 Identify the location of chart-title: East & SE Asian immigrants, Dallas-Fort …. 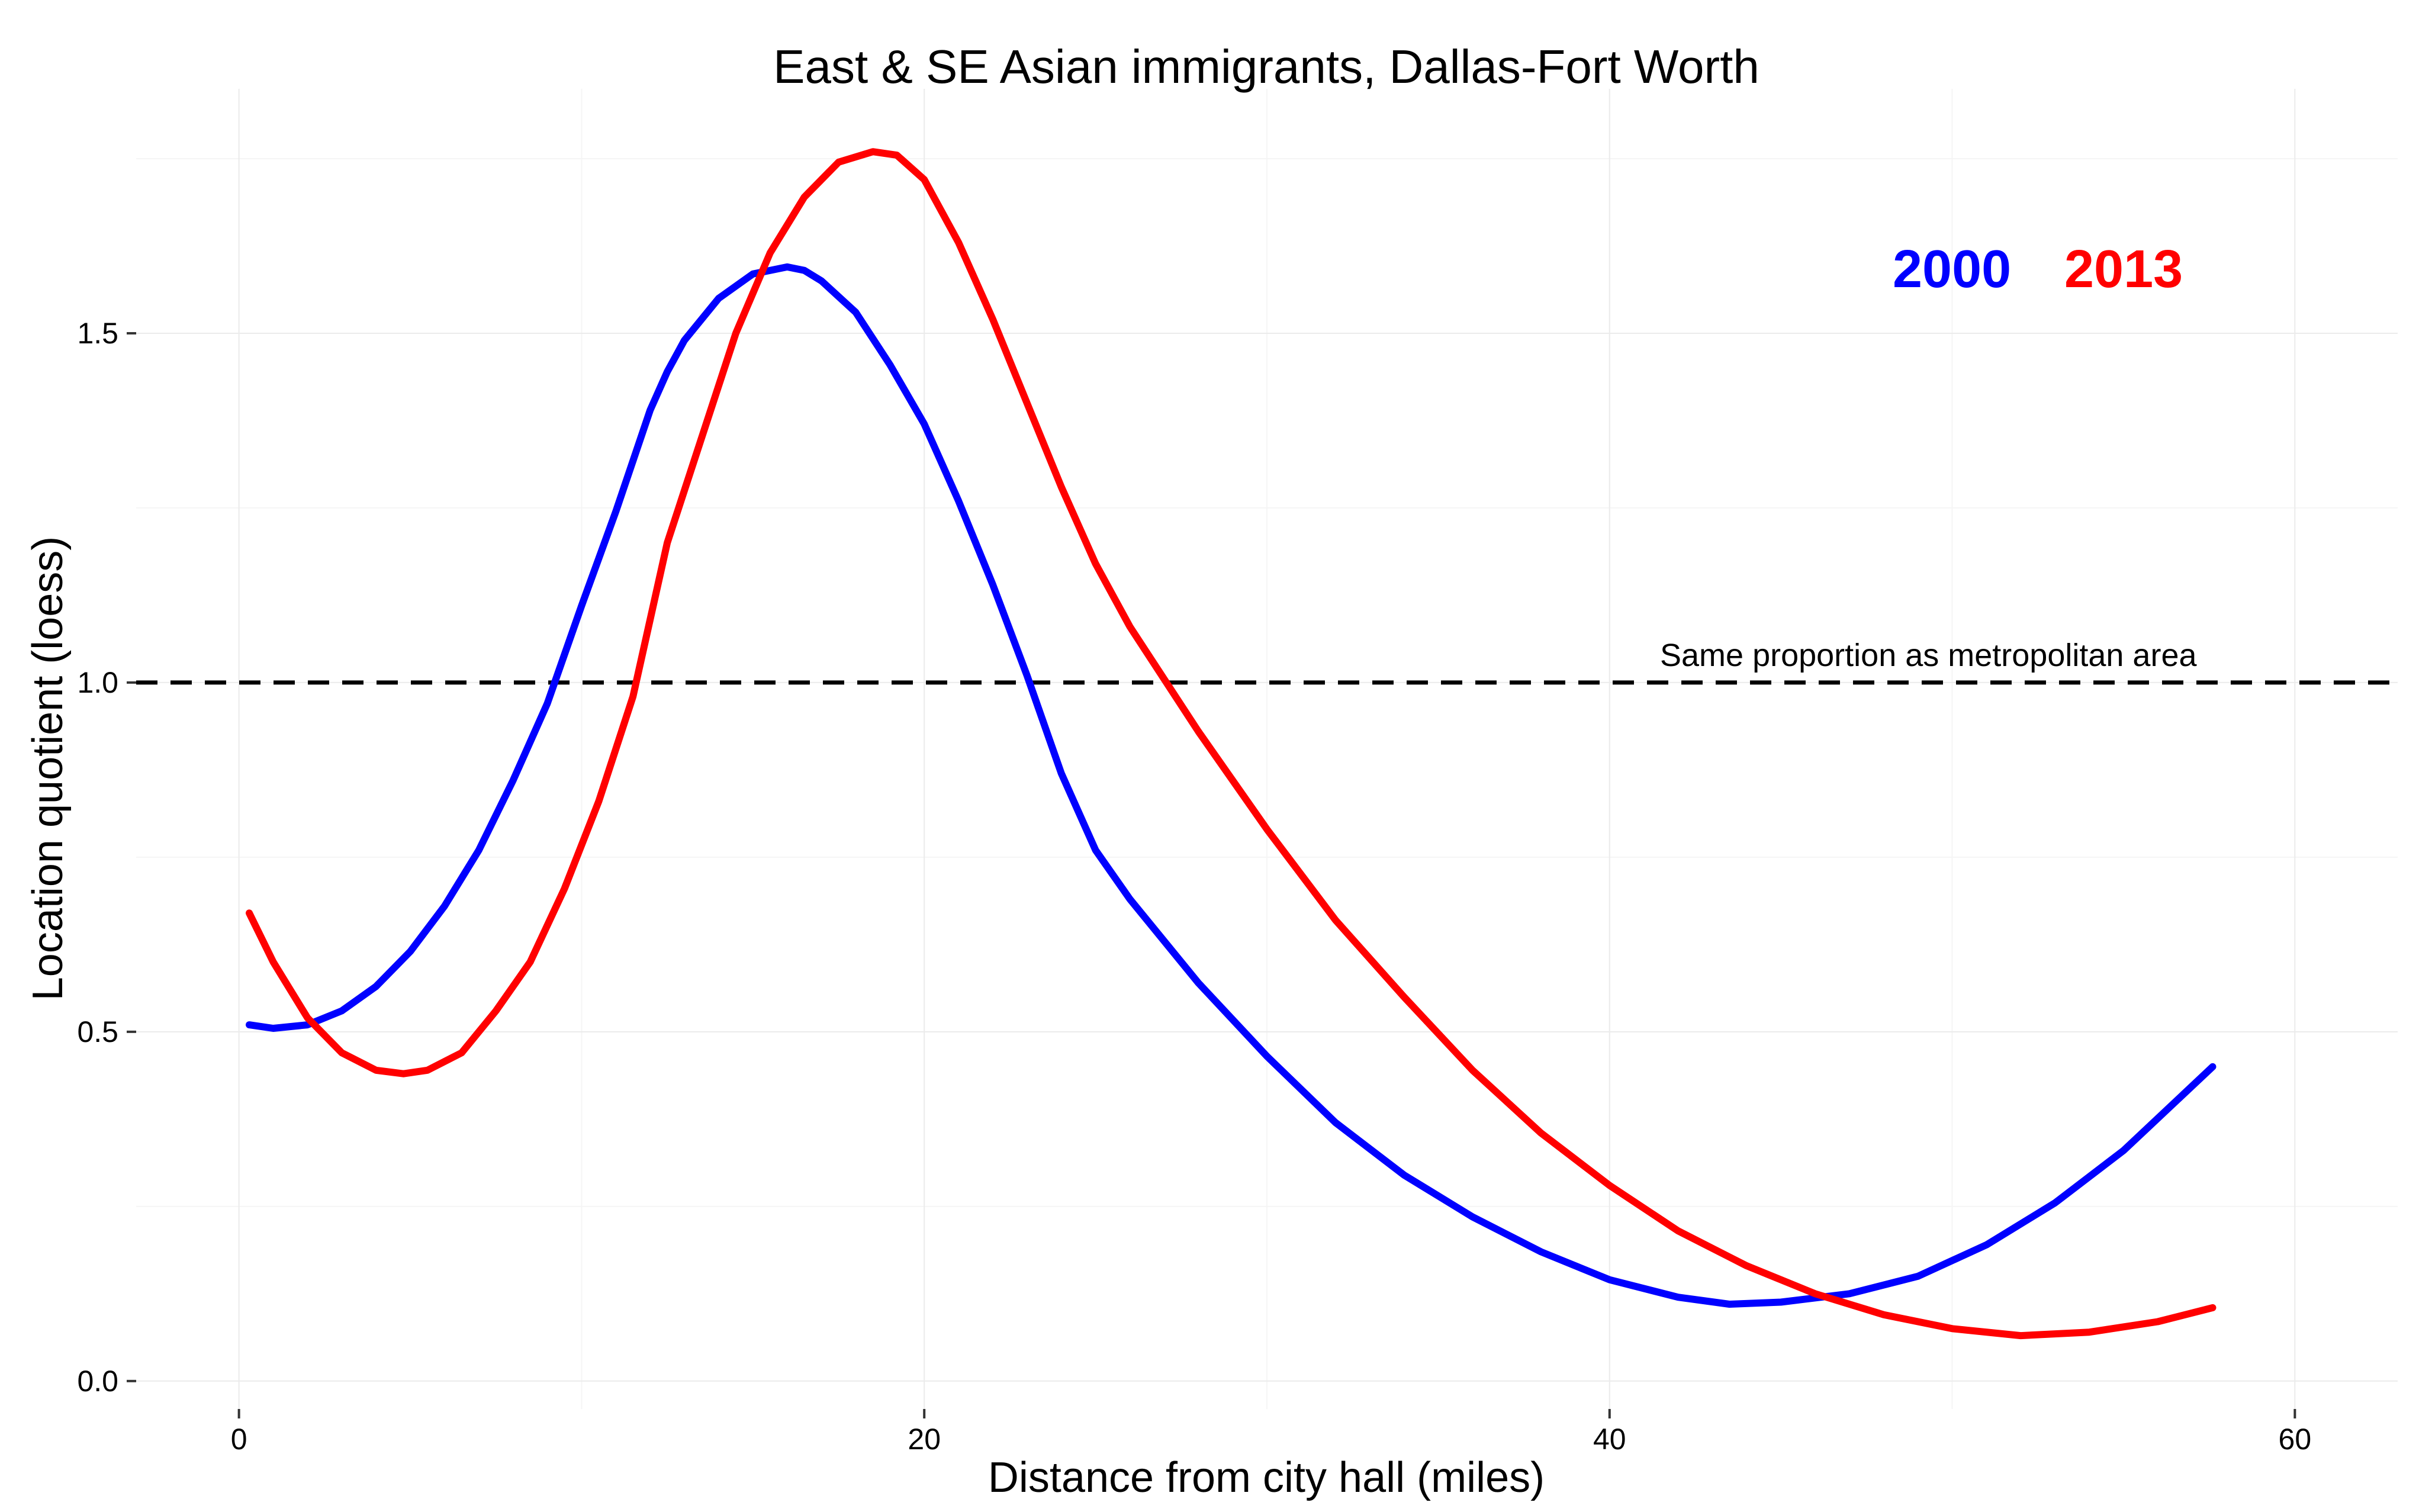
(1266, 66).